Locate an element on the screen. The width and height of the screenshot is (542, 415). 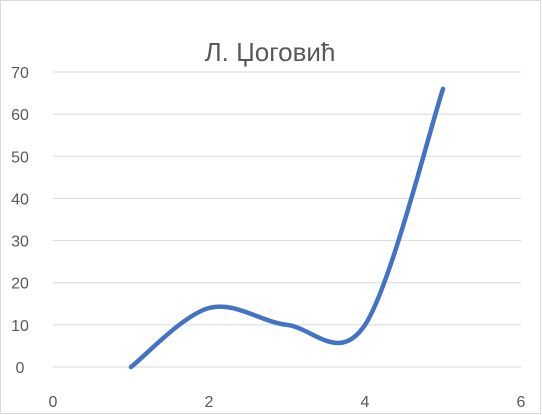
y-tick-label-30: 30 is located at coordinates (20, 242).